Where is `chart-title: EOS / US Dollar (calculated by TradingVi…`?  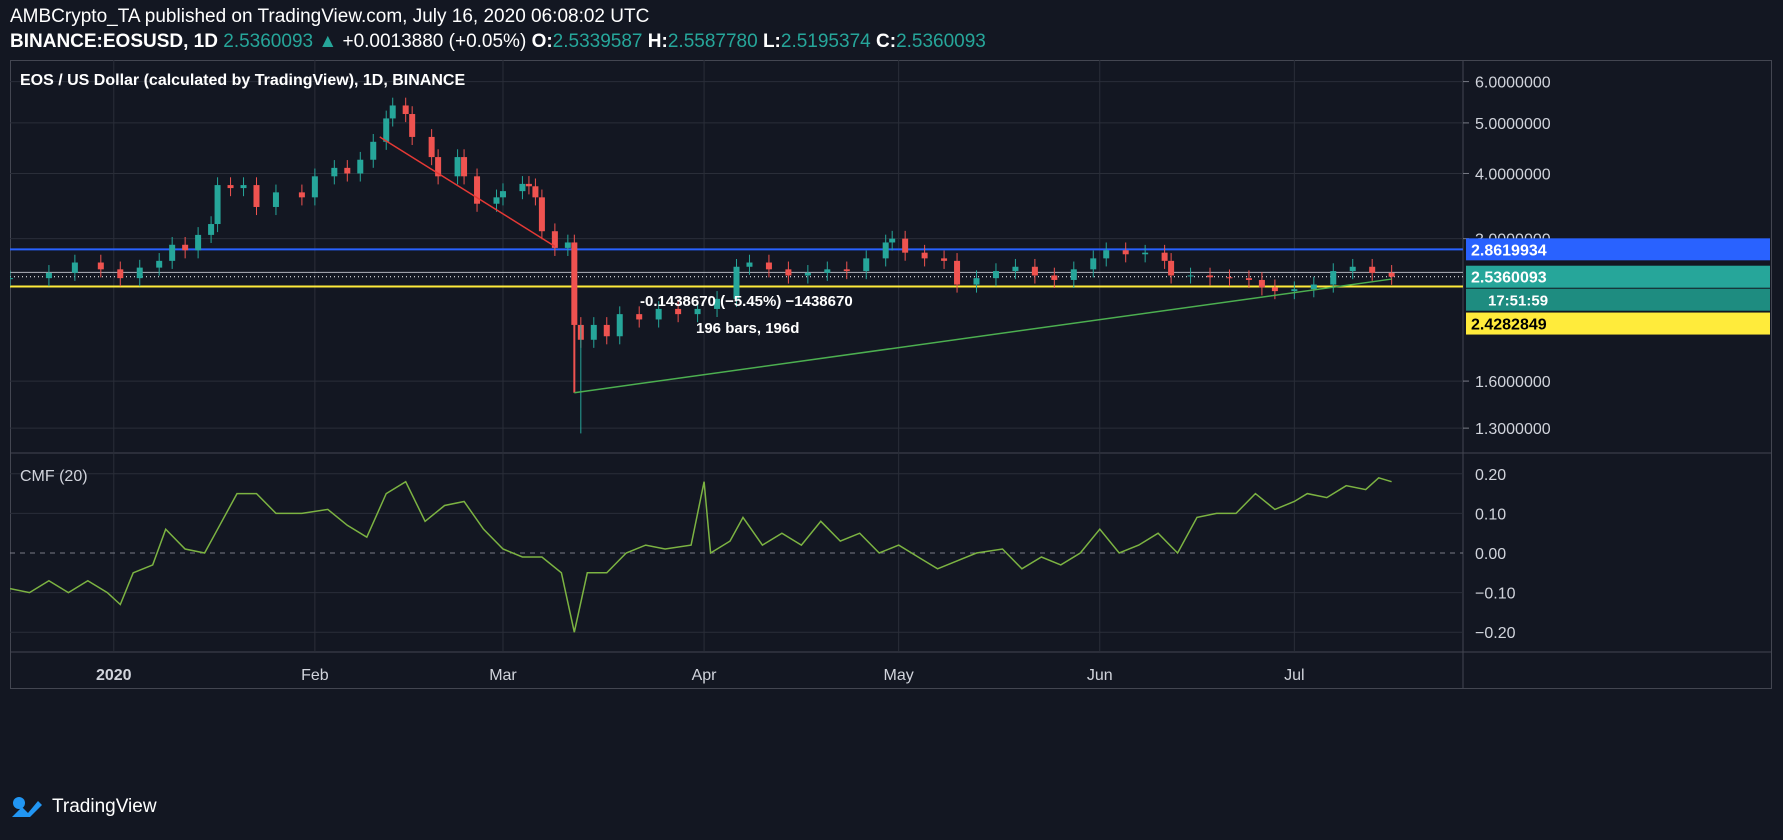 chart-title: EOS / US Dollar (calculated by TradingVi… is located at coordinates (242, 80).